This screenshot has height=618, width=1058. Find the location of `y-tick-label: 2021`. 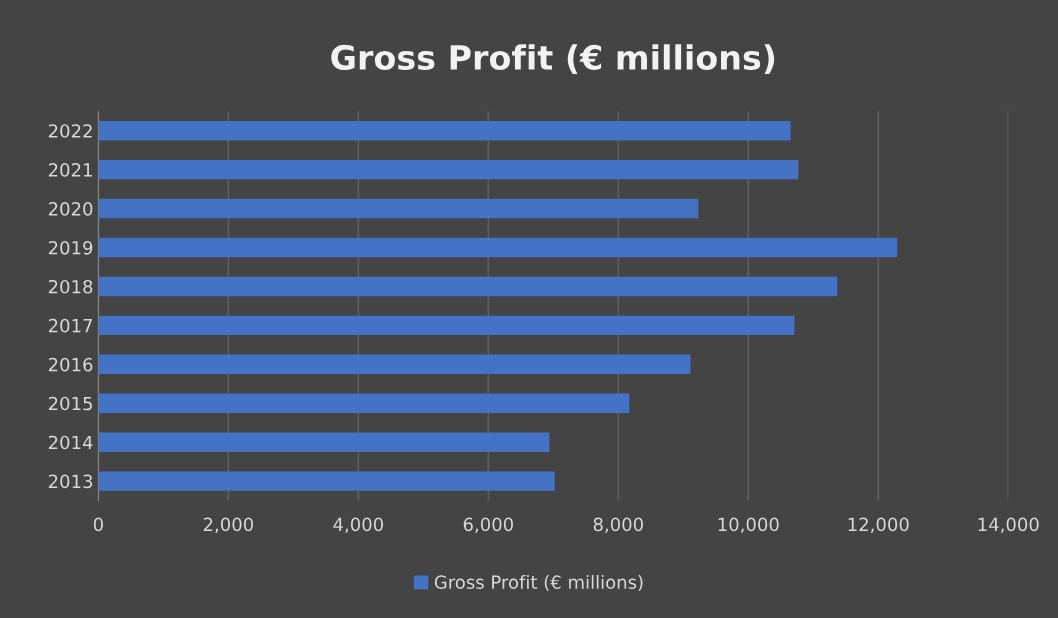

y-tick-label: 2021 is located at coordinates (70, 170).